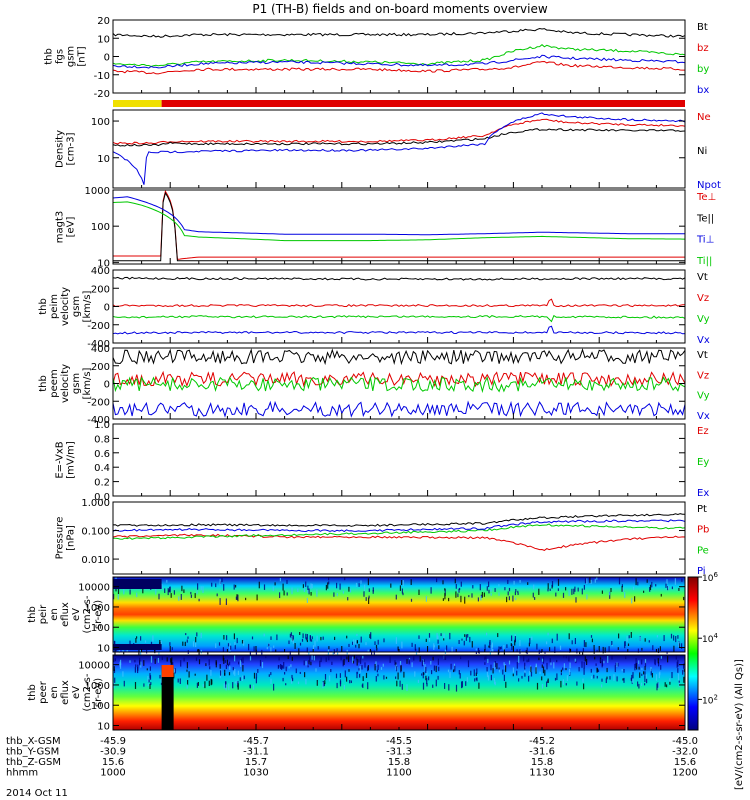 The height and width of the screenshot is (800, 750). I want to click on ylabel-peer-spectrogram-5: (cm2-s-, so click(87, 692).